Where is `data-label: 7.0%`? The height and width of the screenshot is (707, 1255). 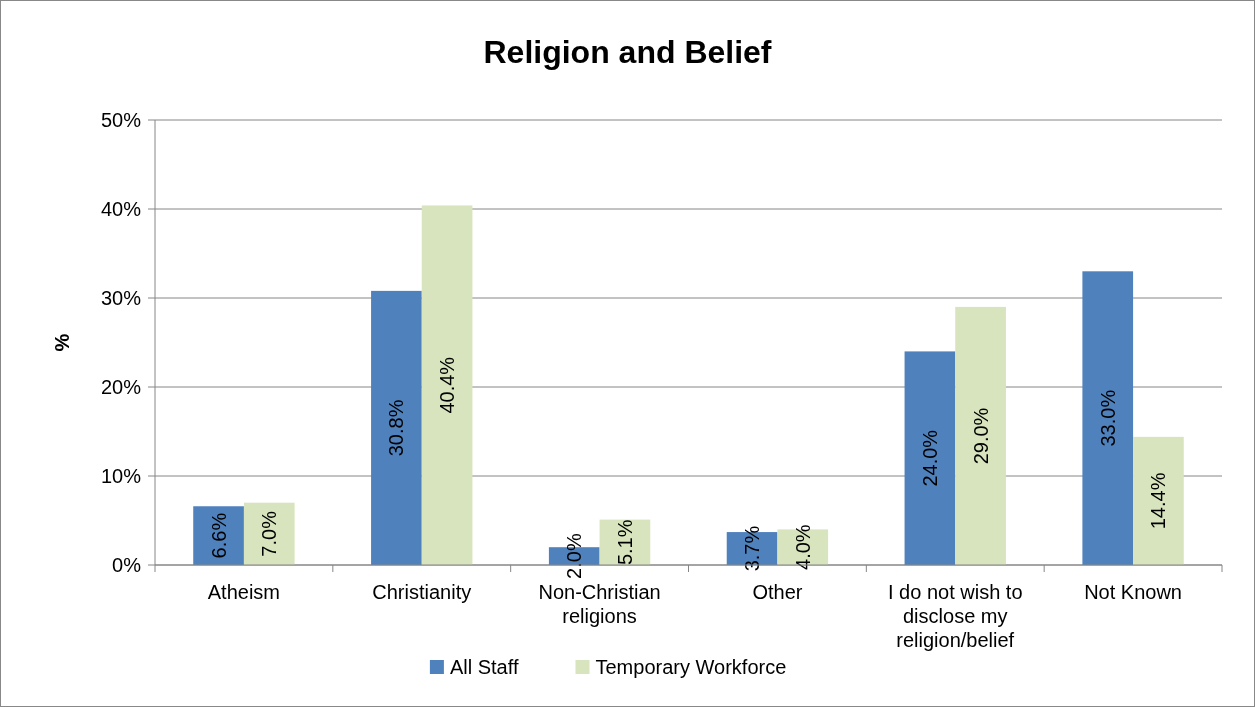
data-label: 7.0% is located at coordinates (269, 533).